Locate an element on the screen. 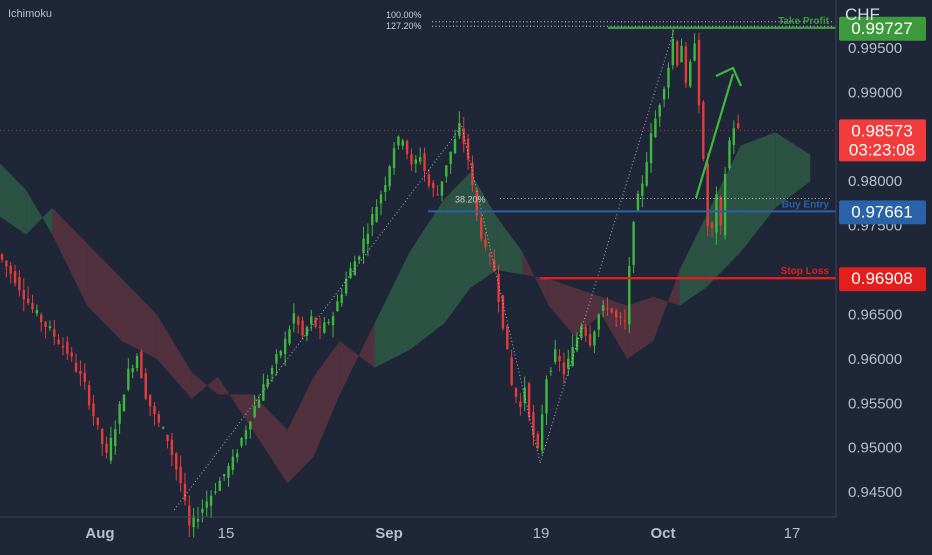  take-profit-price-tag-background is located at coordinates (882, 28).